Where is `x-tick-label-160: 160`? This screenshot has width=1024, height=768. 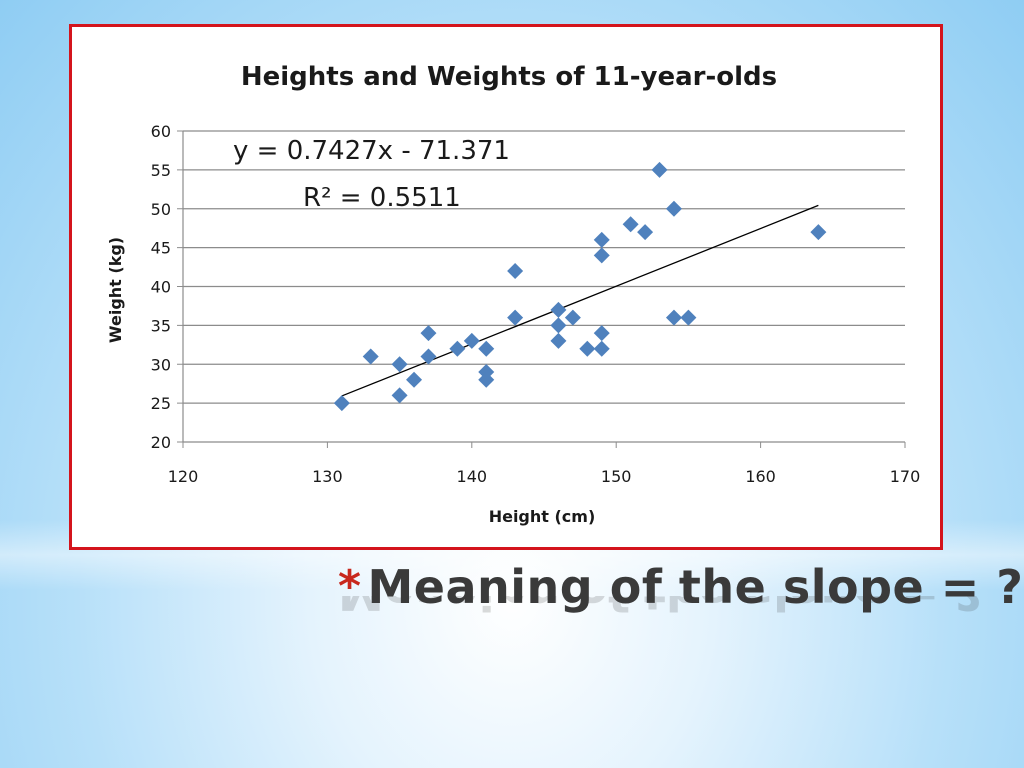 x-tick-label-160: 160 is located at coordinates (760, 476).